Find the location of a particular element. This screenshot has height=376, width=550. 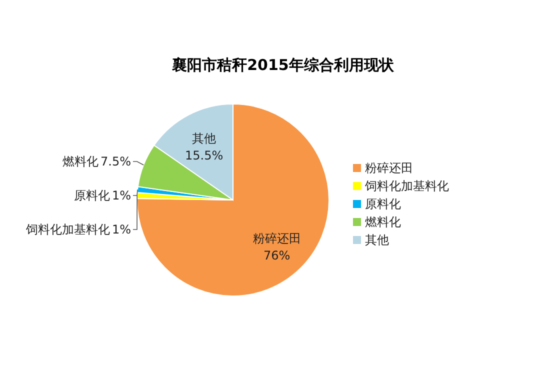

legend-label: 粉碎还田 is located at coordinates (389, 168).